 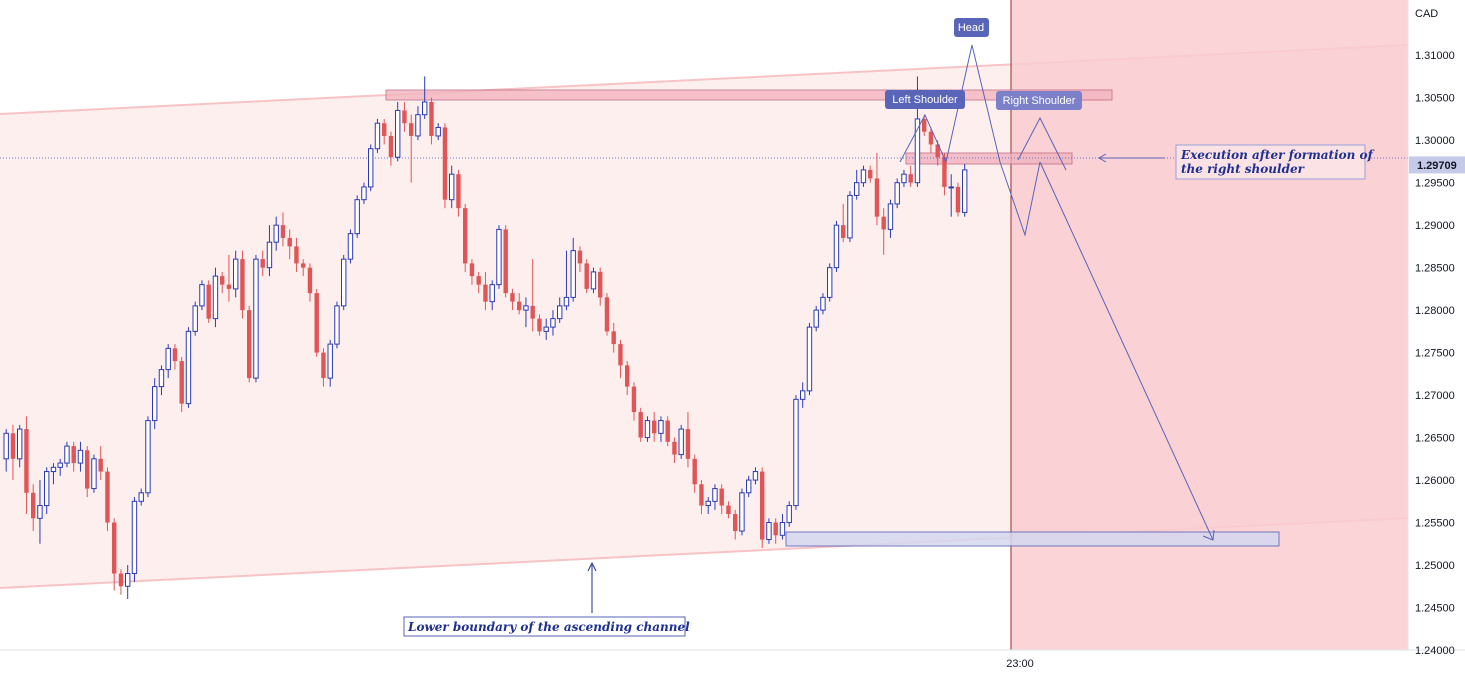 I want to click on price-tick: 1.27000, so click(x=1435, y=396).